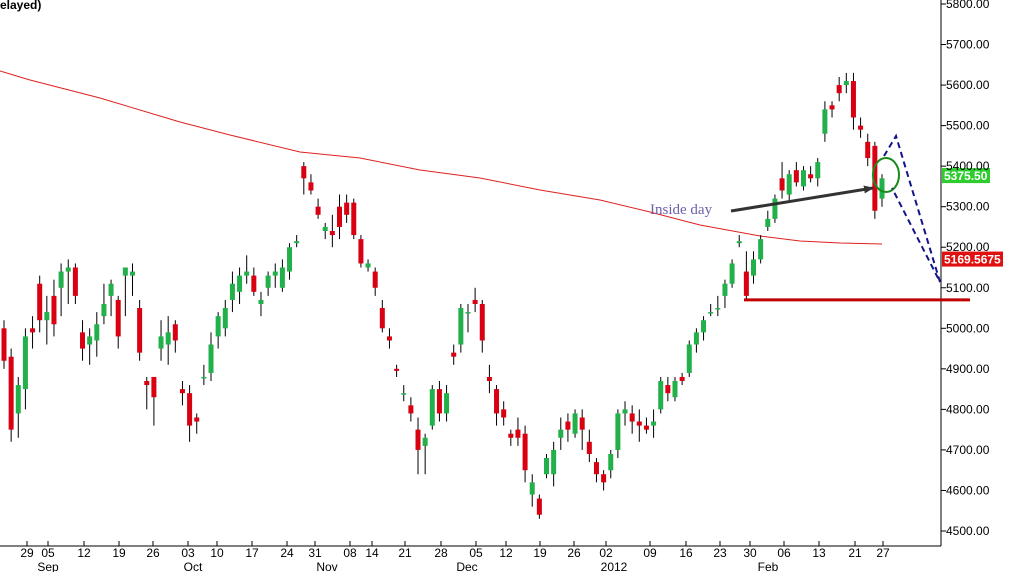  I want to click on last-price-label: 5375.50, so click(966, 176).